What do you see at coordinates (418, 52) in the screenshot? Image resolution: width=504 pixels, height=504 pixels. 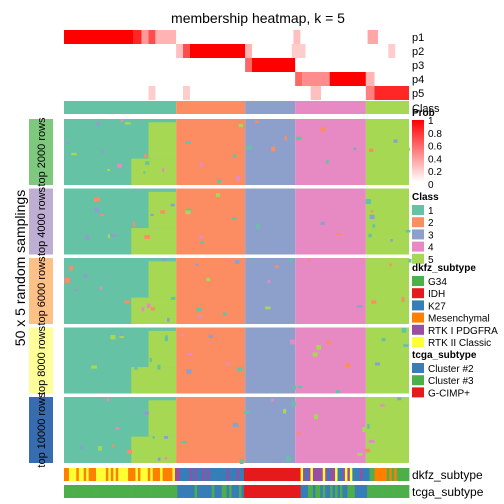 I see `membership-row-label: p2` at bounding box center [418, 52].